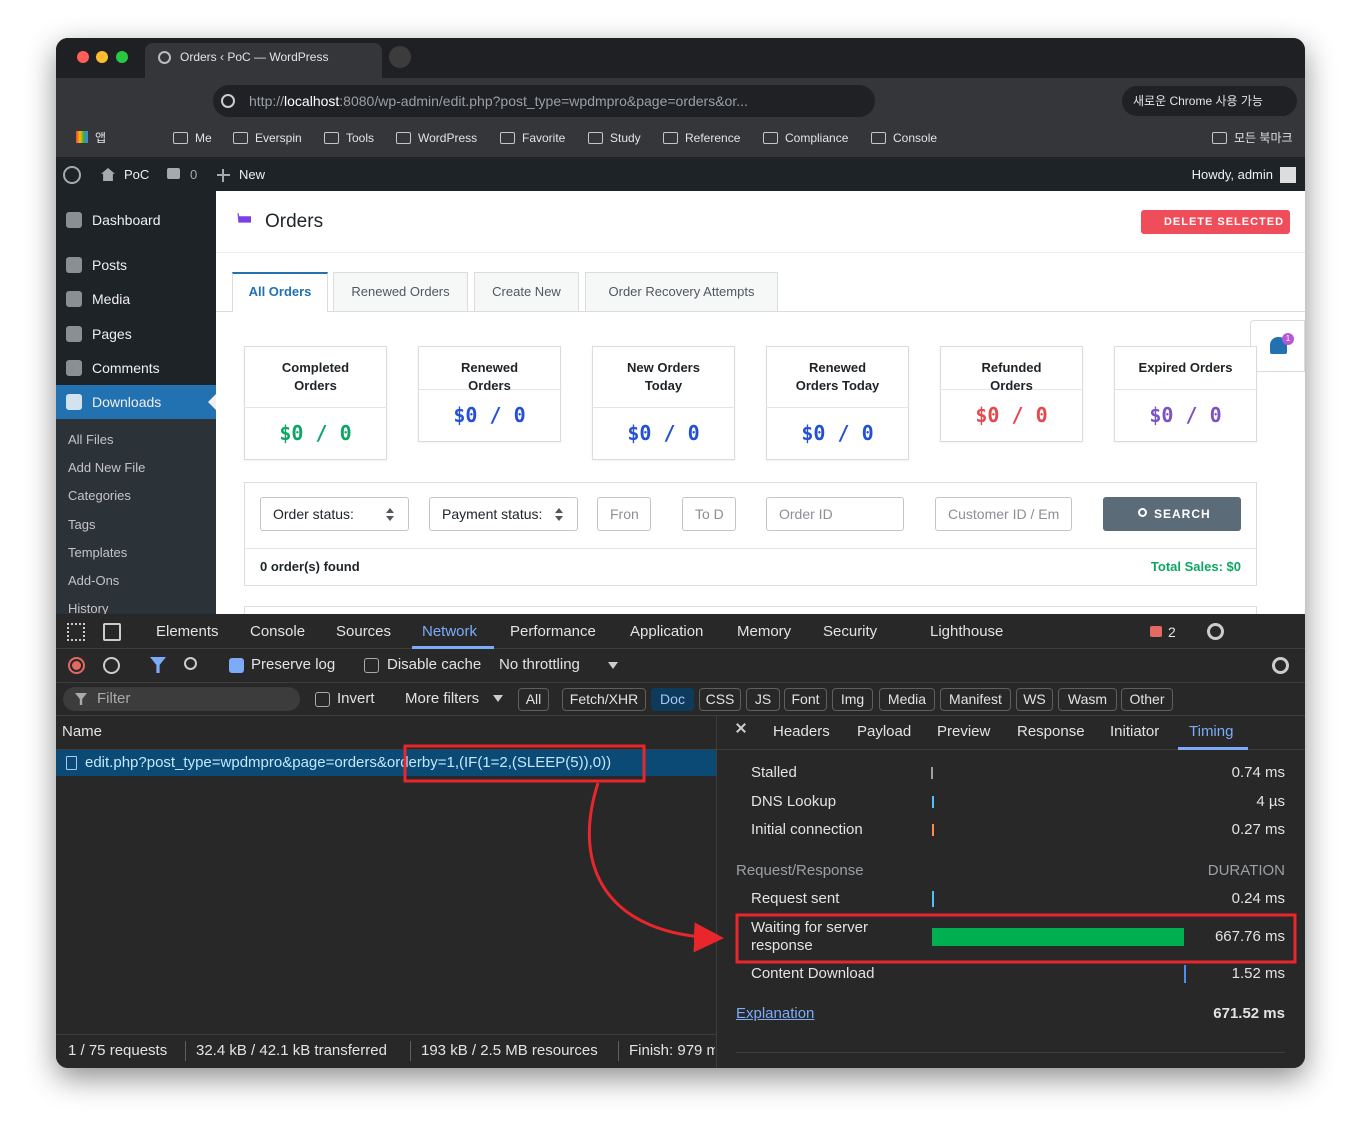  What do you see at coordinates (99, 496) in the screenshot?
I see `submenu-item: Categories` at bounding box center [99, 496].